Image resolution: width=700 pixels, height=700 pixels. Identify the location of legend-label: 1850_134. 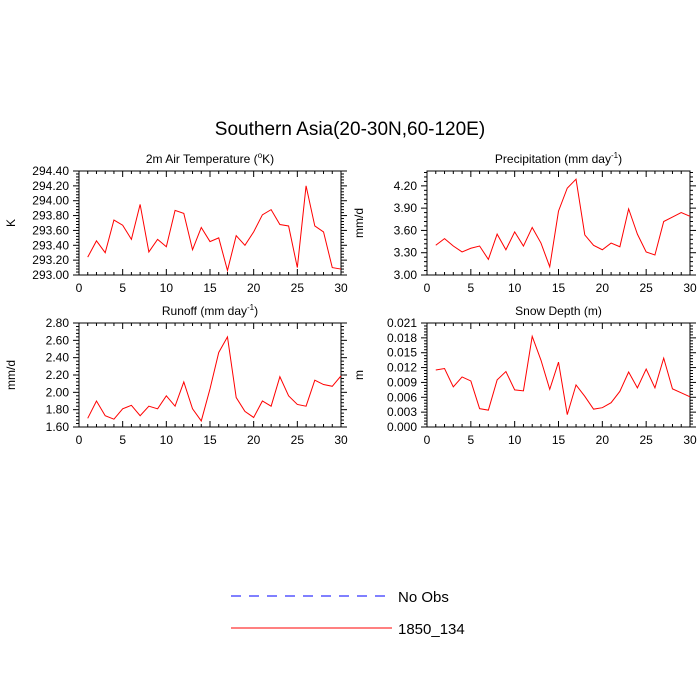
(431, 629).